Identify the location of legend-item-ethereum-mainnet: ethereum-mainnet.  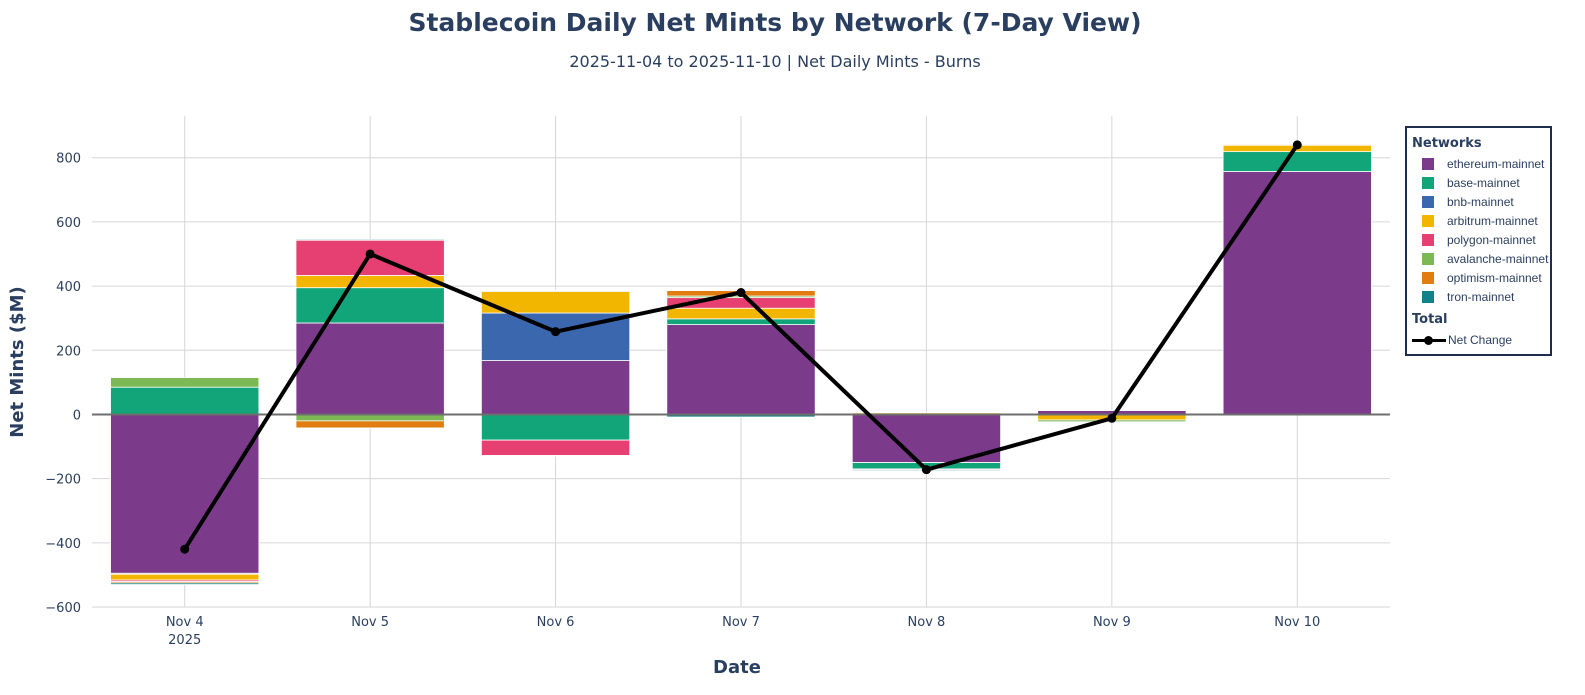
(1481, 163).